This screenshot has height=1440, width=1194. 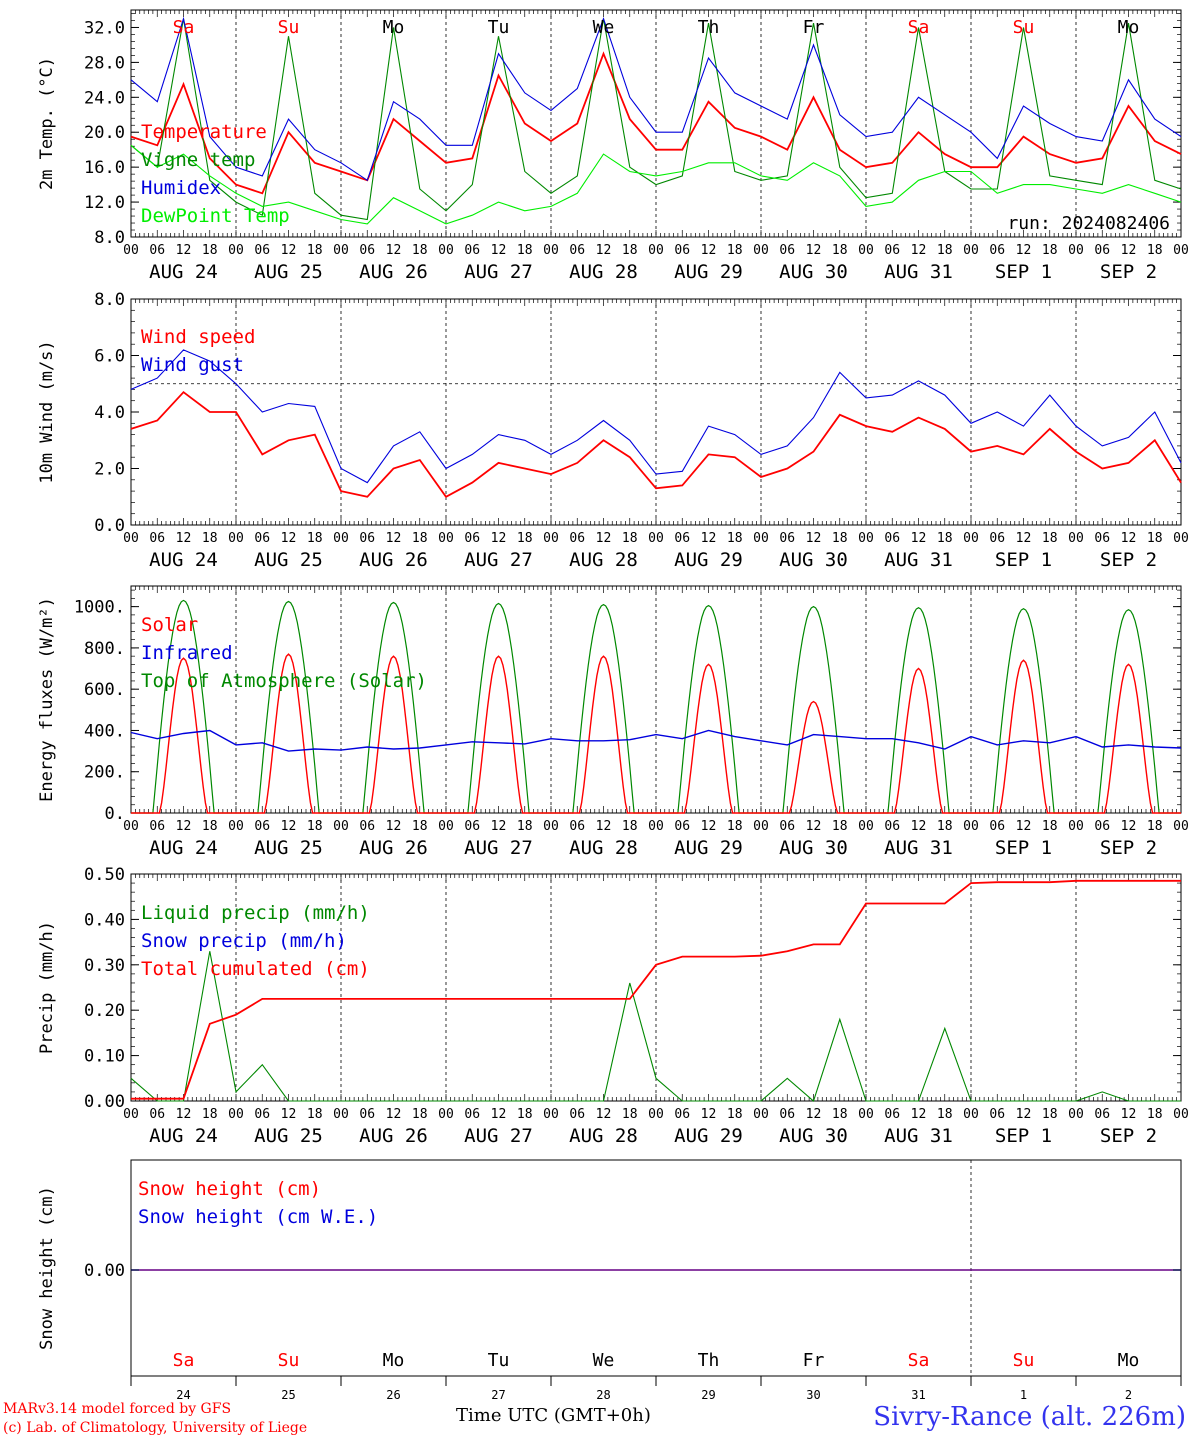 I want to click on y-tick-label: 2.0, so click(x=109, y=470).